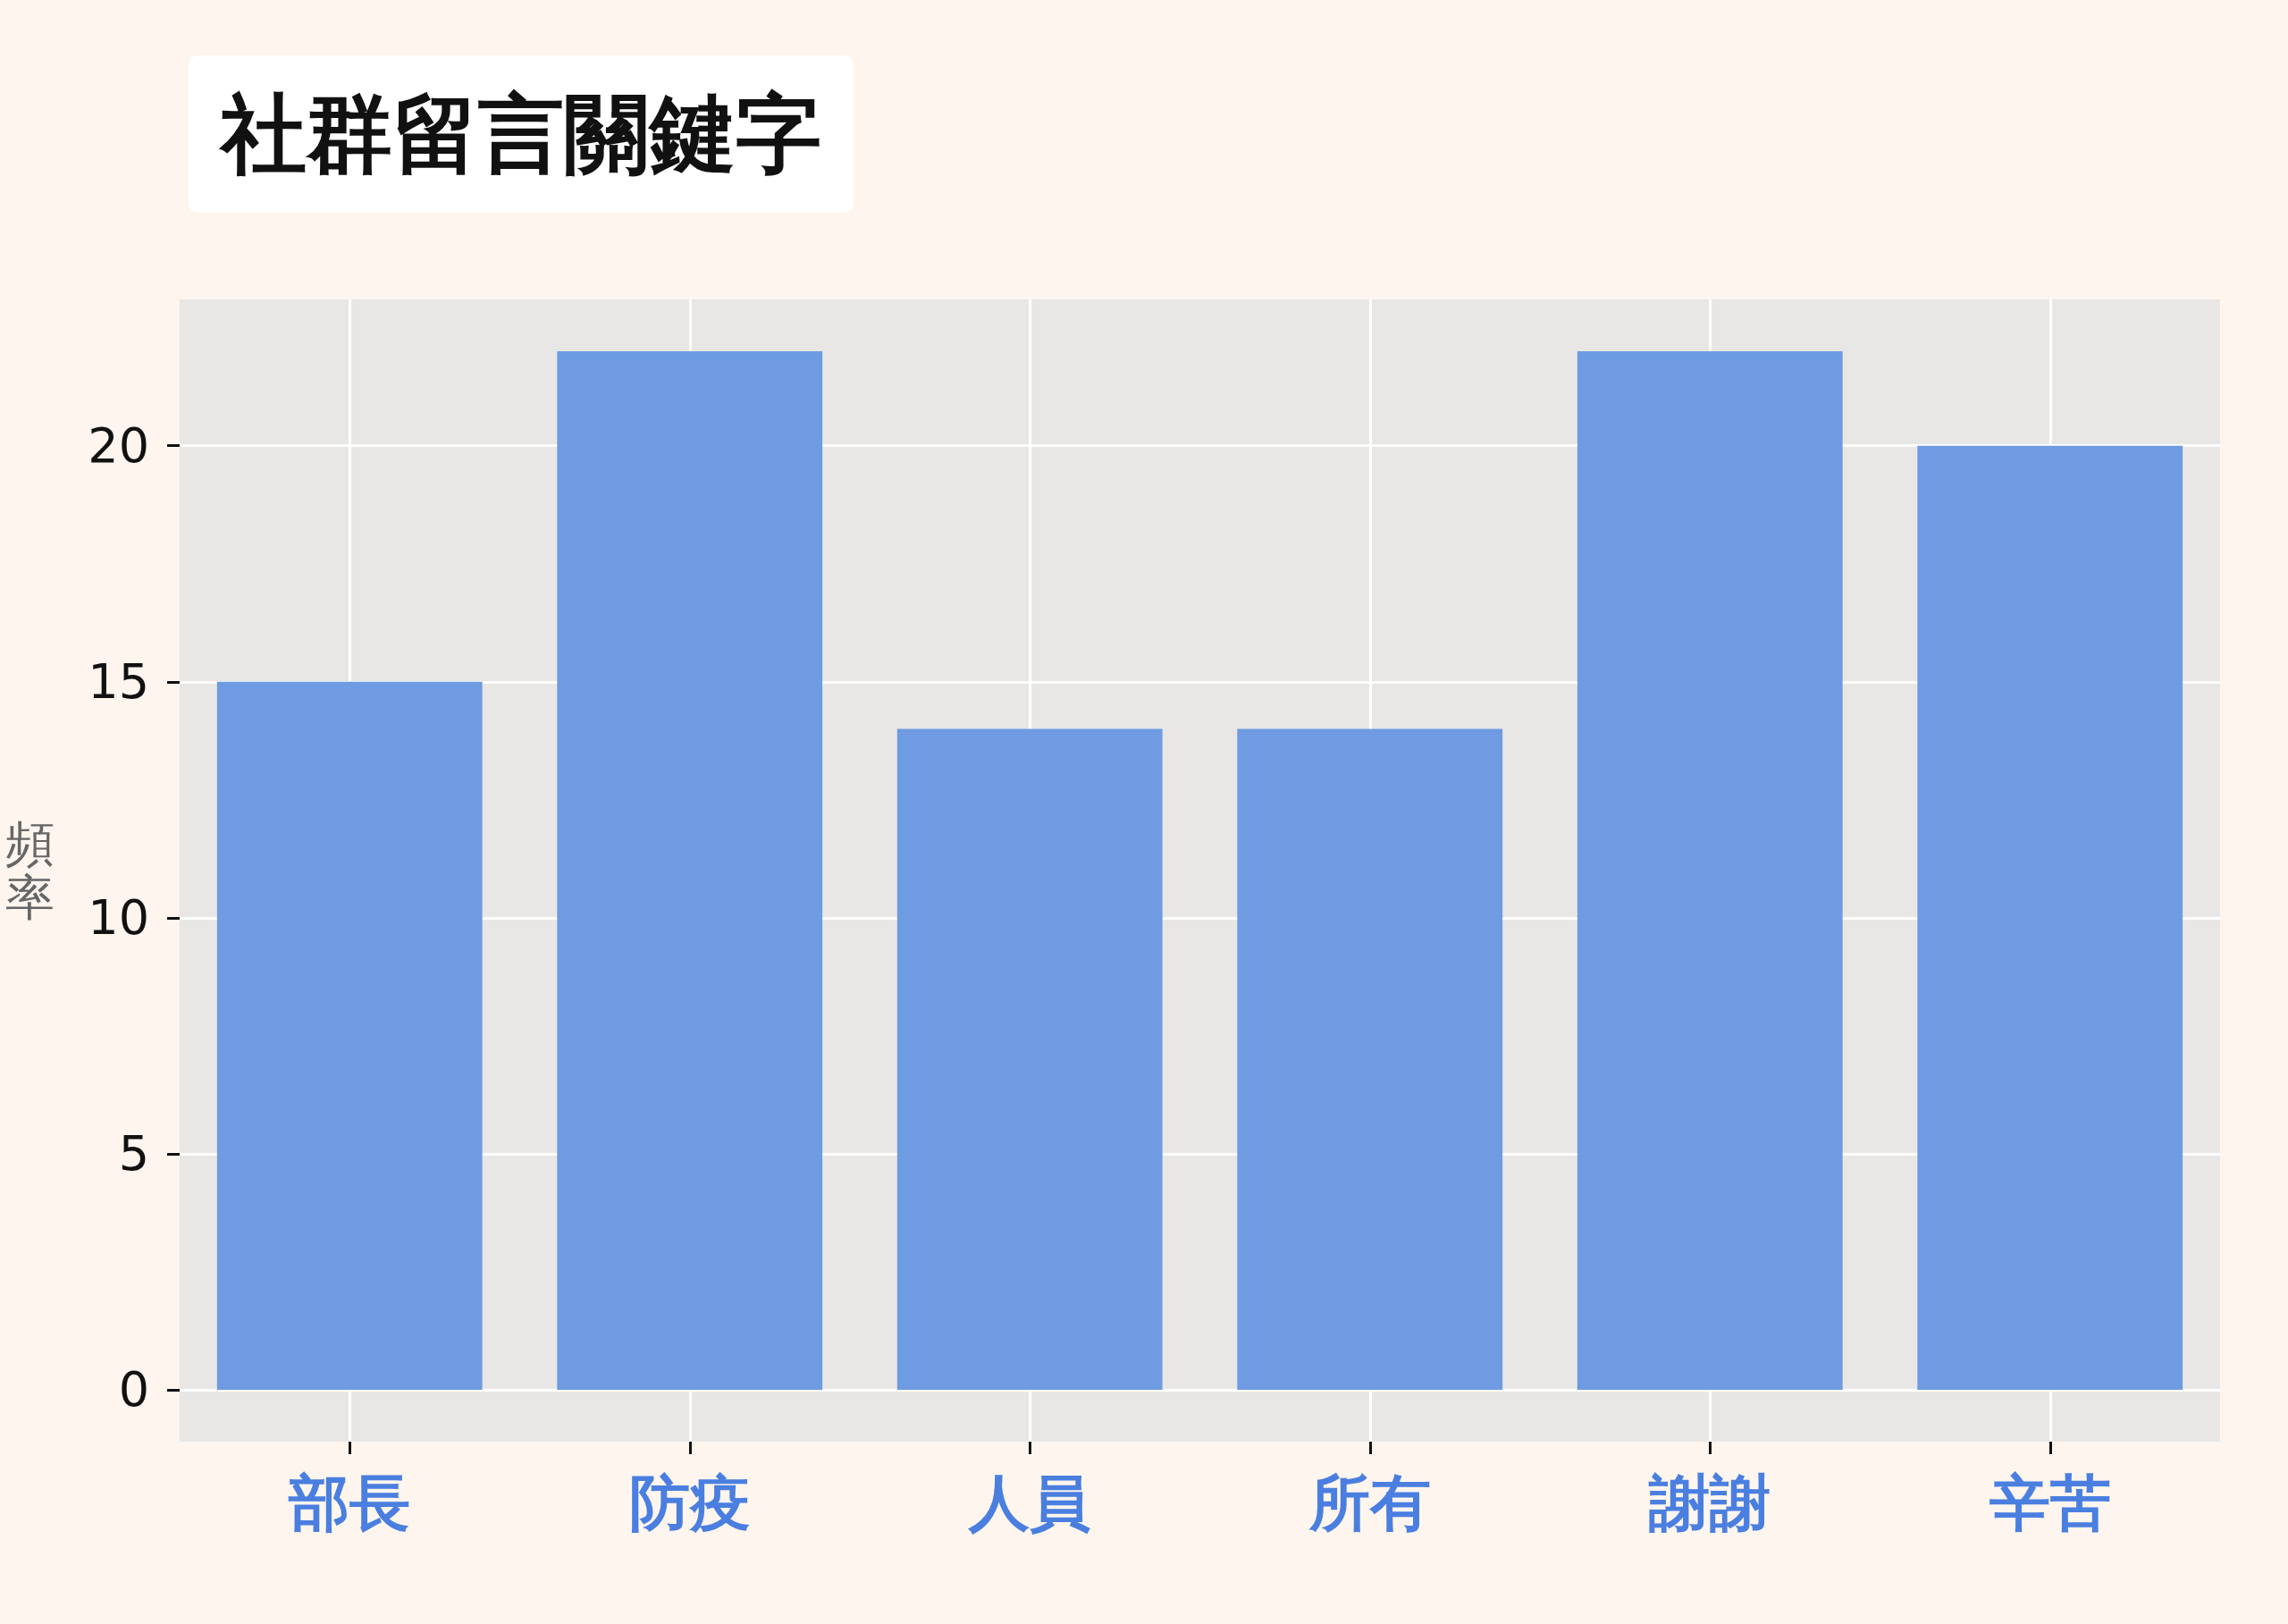 This screenshot has width=2288, height=1624. What do you see at coordinates (1370, 1503) in the screenshot?
I see `x-tick-label: 所有` at bounding box center [1370, 1503].